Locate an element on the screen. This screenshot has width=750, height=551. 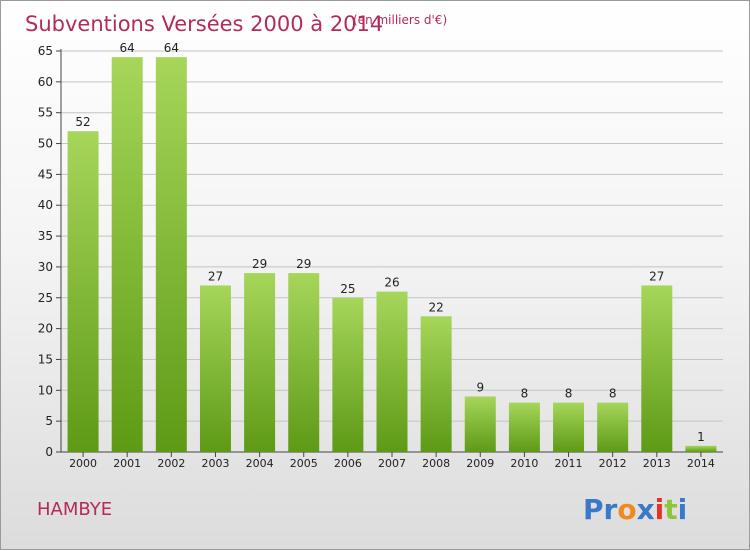
logo-letter: r is located at coordinates (611, 509).